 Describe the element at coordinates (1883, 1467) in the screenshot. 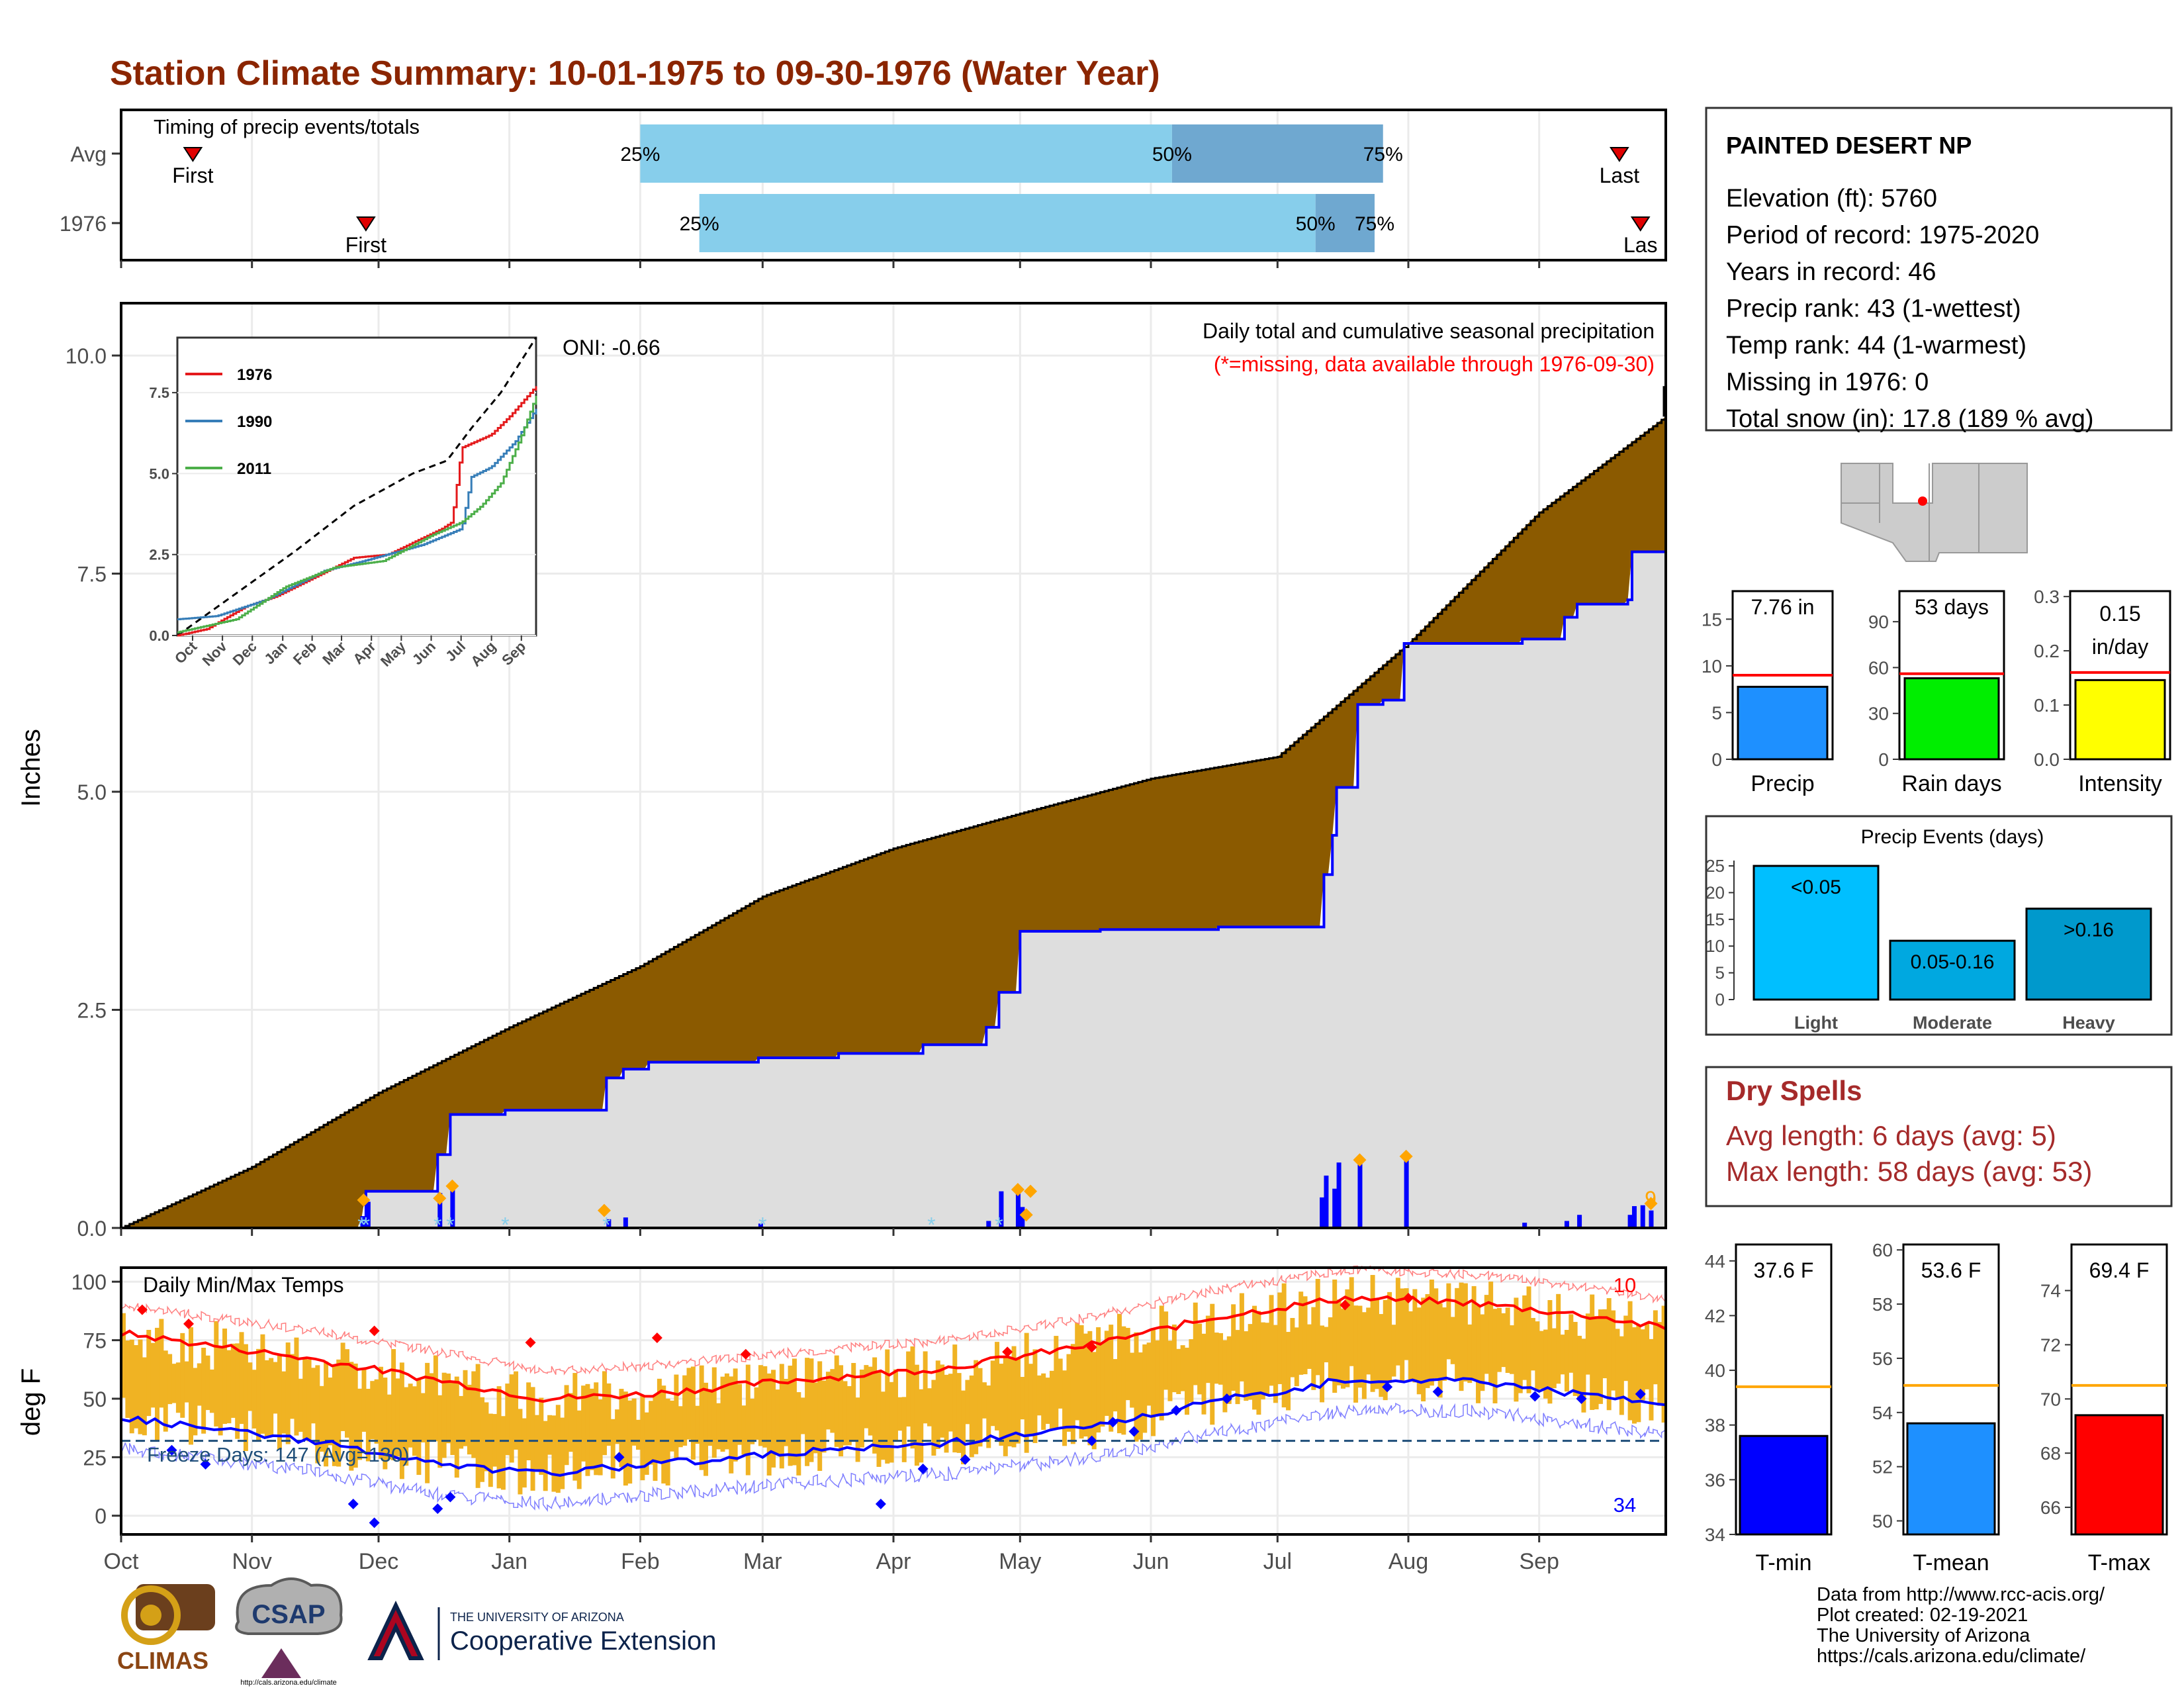

I see `temp-summary-y-tick-label: 52` at that location.